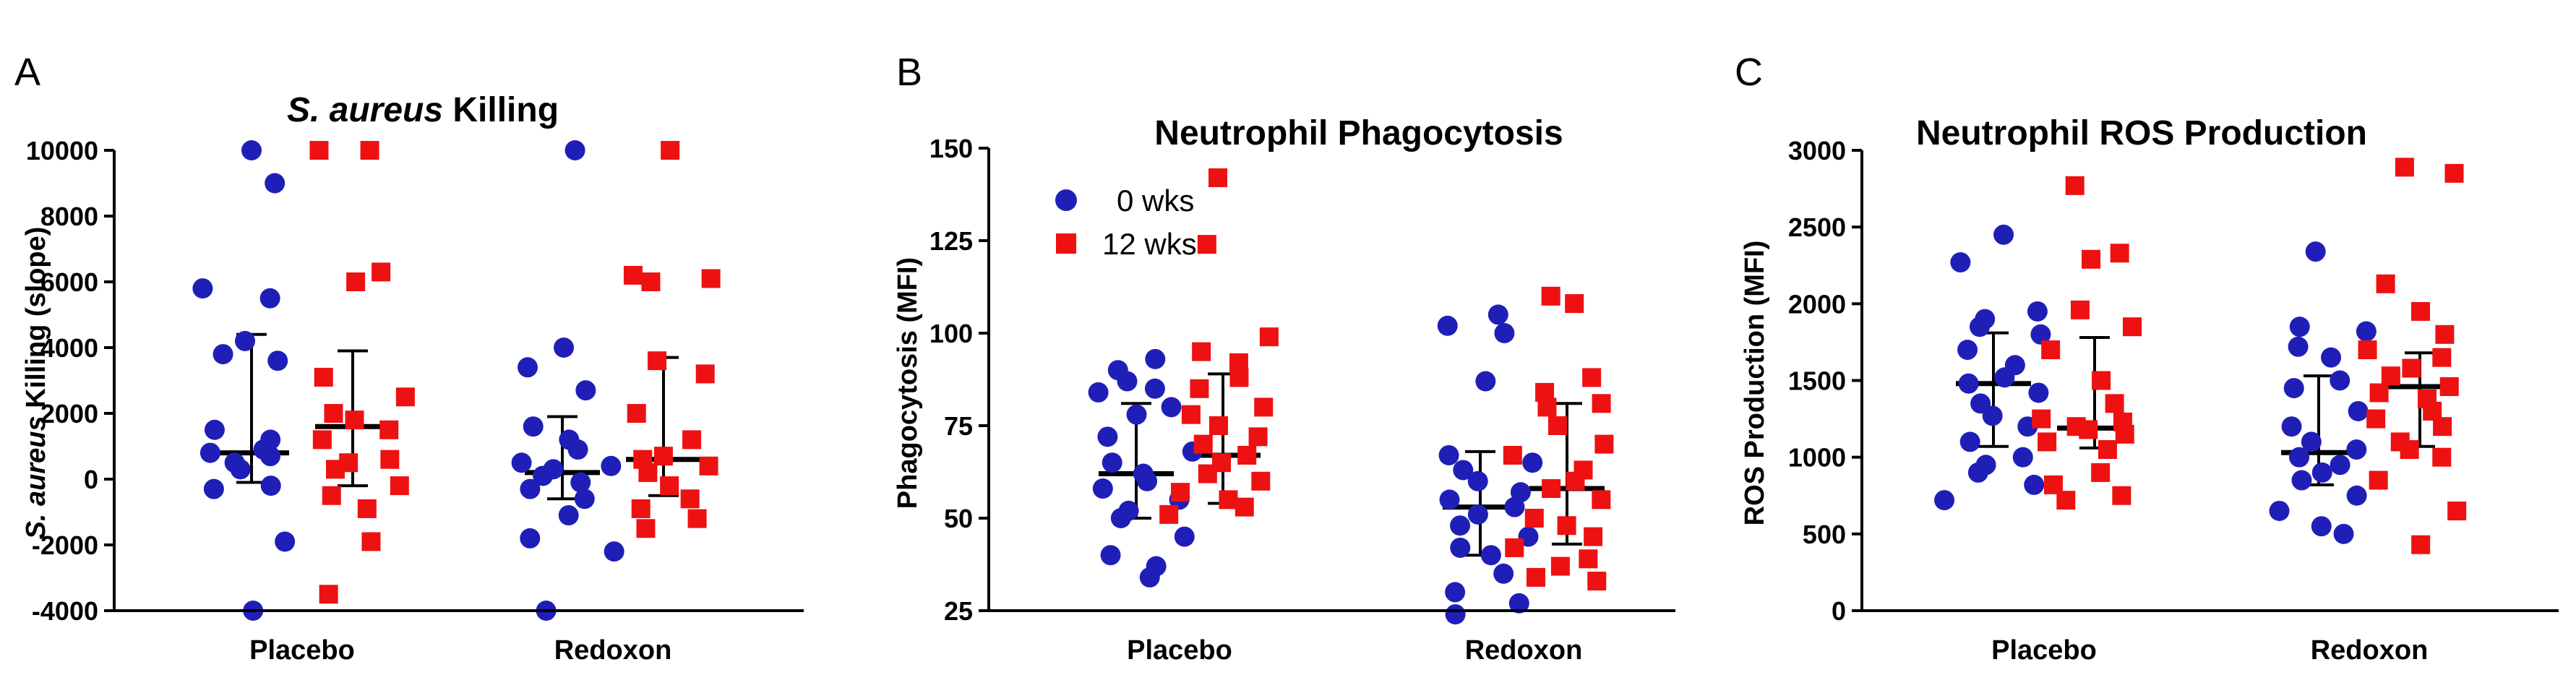 The image size is (2576, 688). I want to click on panel-c-points, so click(2200, 356).